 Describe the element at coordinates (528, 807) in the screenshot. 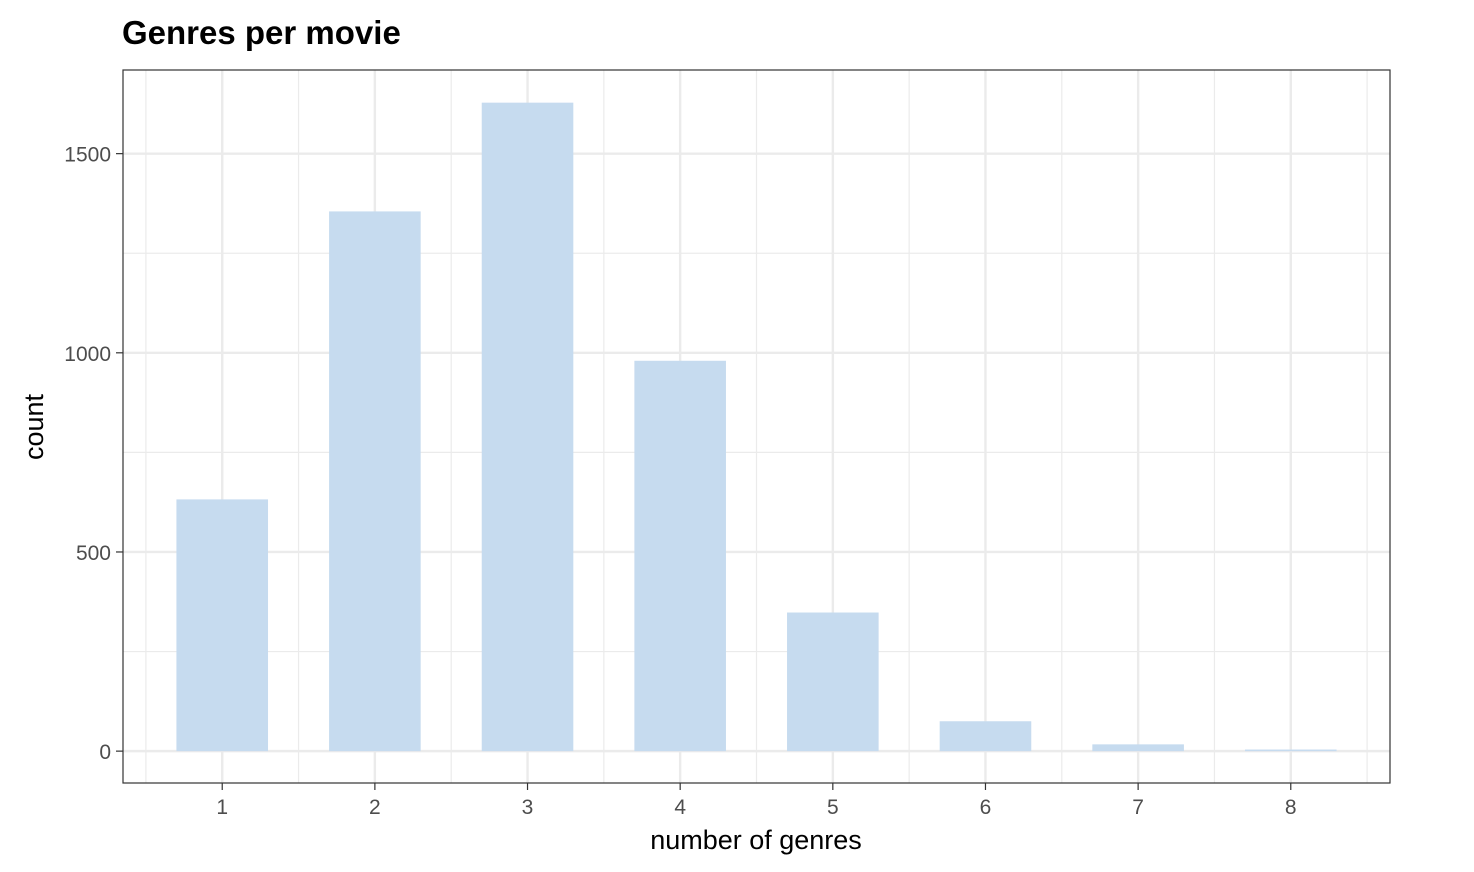

I see `x-tick-label: 3` at that location.